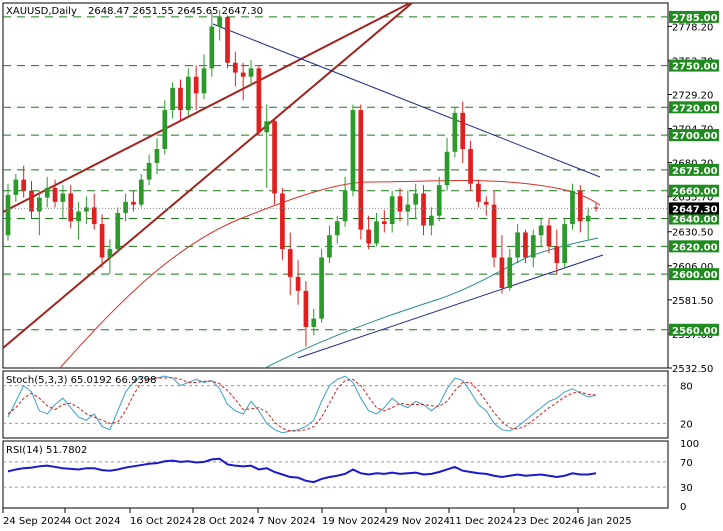 This screenshot has width=723, height=531. Describe the element at coordinates (92, 521) in the screenshot. I see `x-tick-label-1: 4 Oct 2024` at that location.